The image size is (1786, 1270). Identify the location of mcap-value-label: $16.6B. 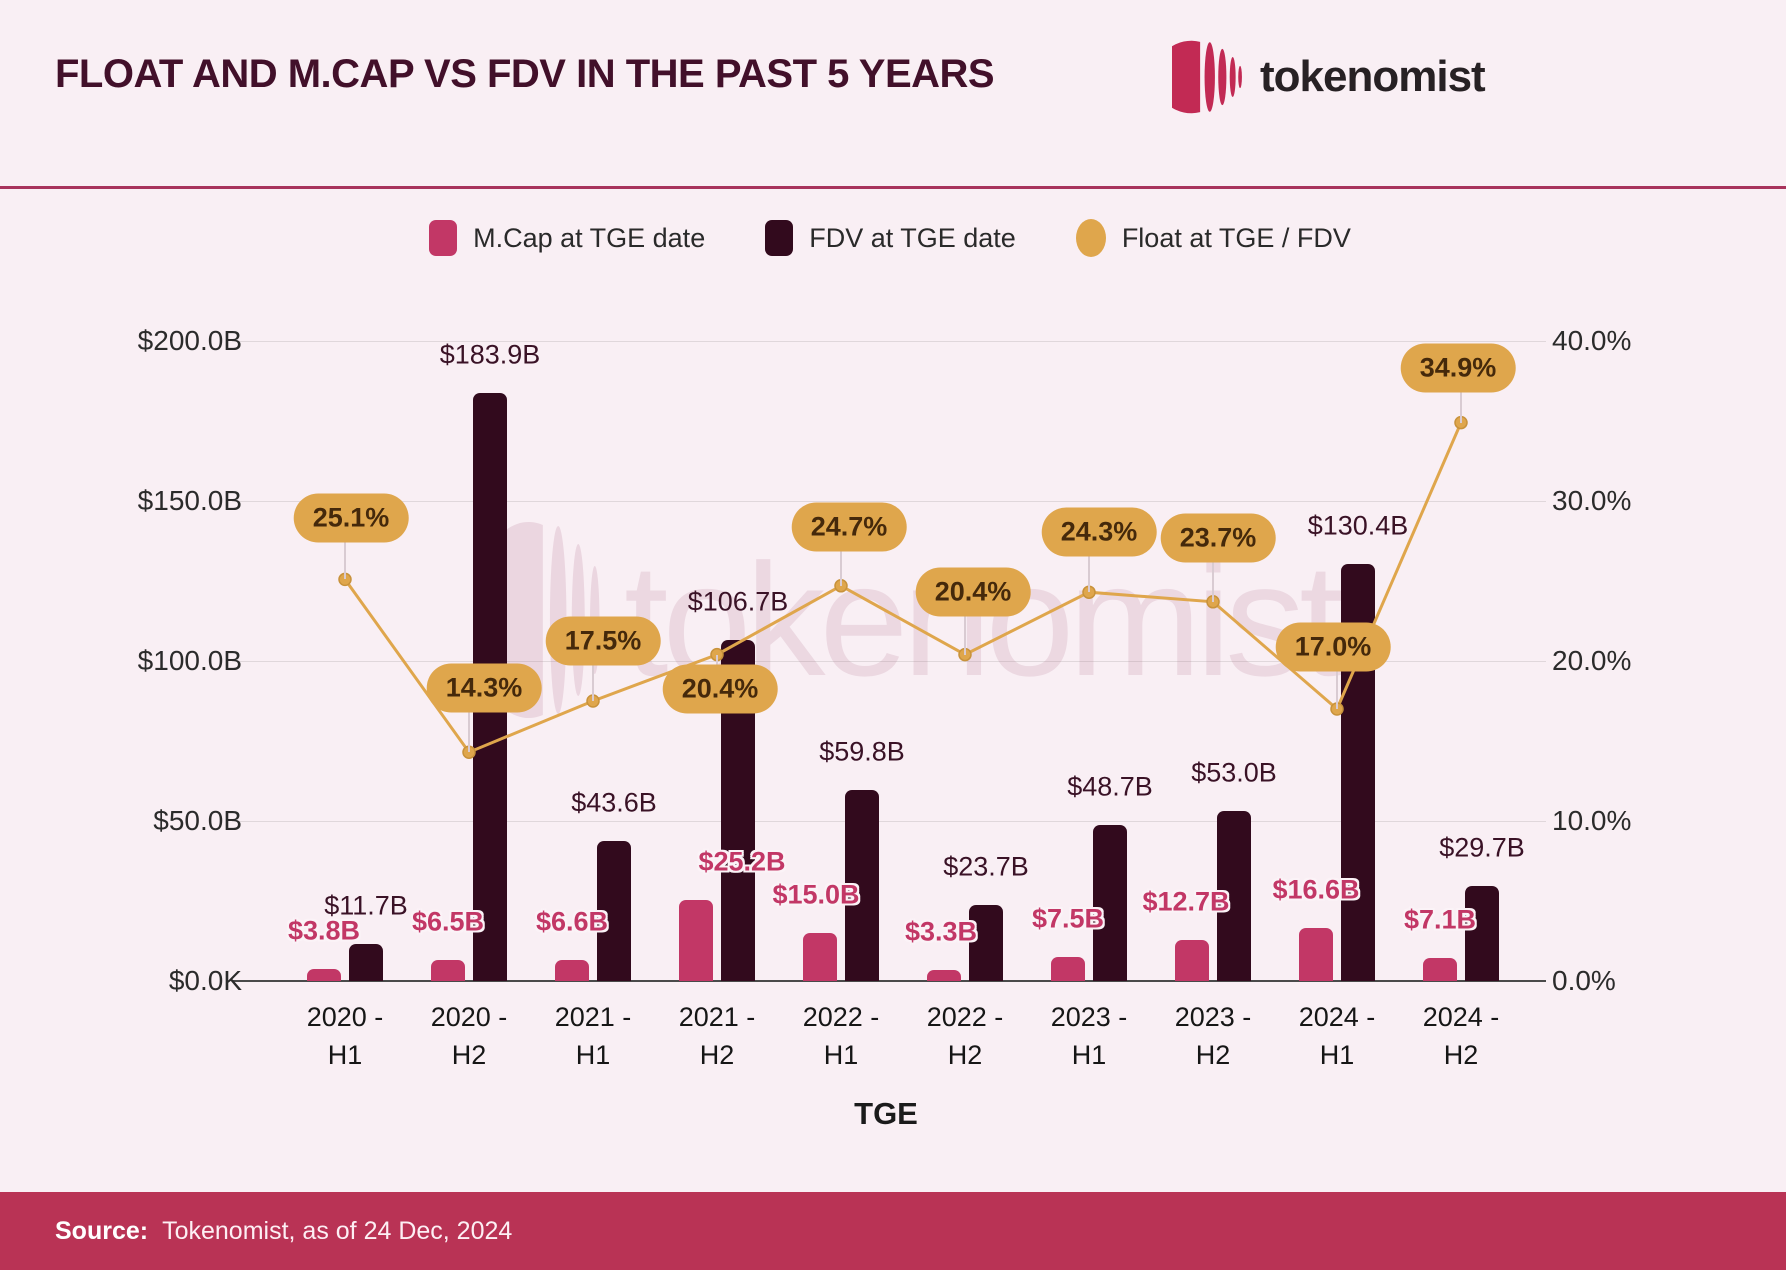
(1316, 889).